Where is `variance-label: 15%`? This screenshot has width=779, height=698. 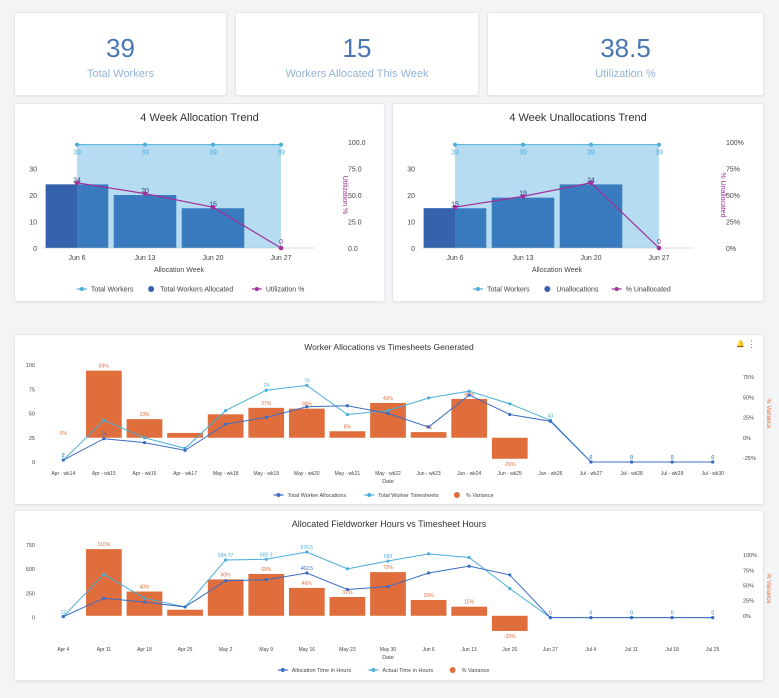 variance-label: 15% is located at coordinates (469, 603).